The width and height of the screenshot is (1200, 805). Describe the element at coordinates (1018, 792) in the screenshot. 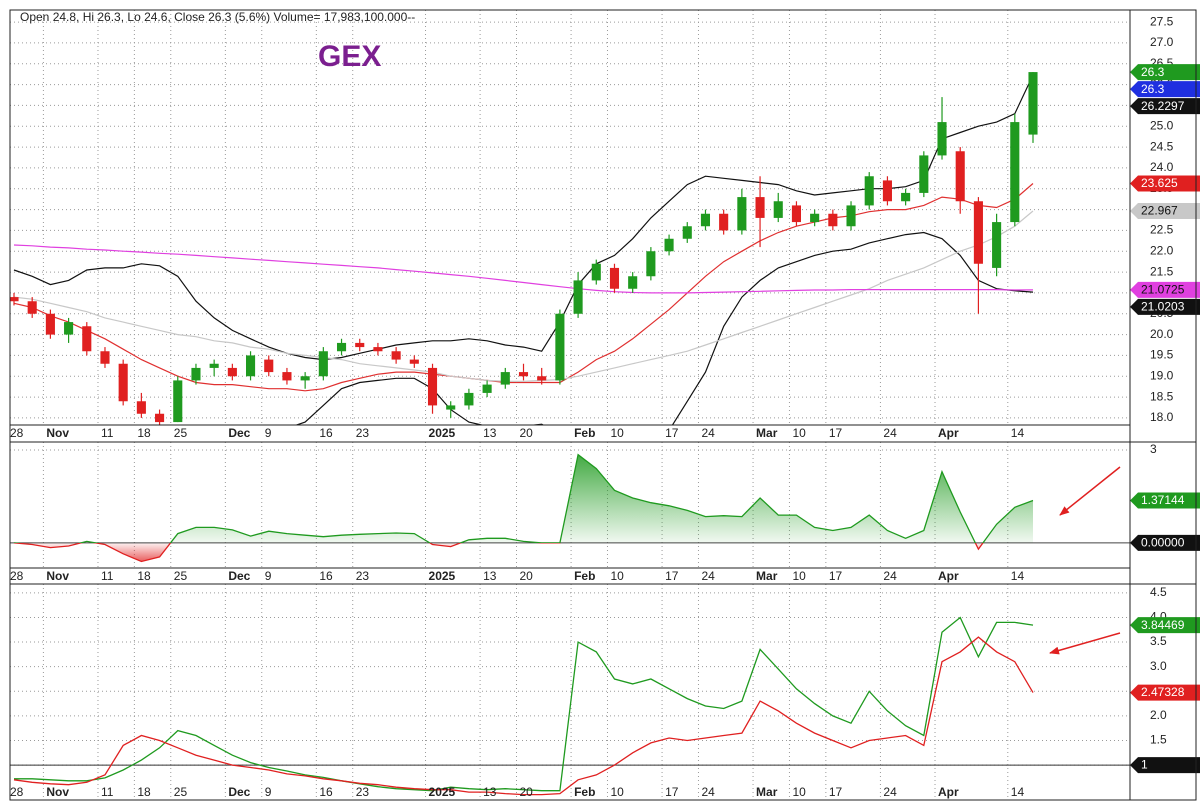

I see `x-tick-label: 14` at that location.